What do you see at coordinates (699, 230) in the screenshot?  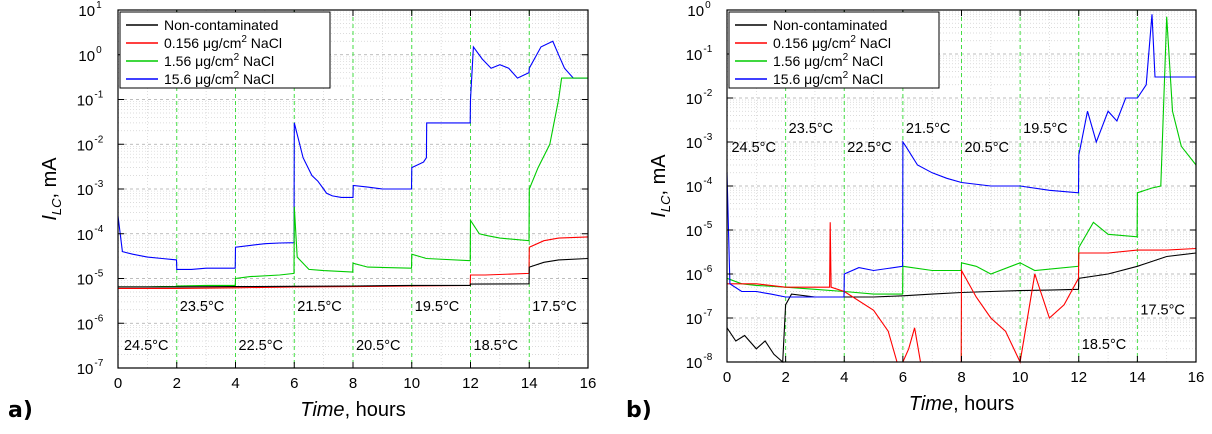 I see `y-tick-label: 10⁻⁵` at bounding box center [699, 230].